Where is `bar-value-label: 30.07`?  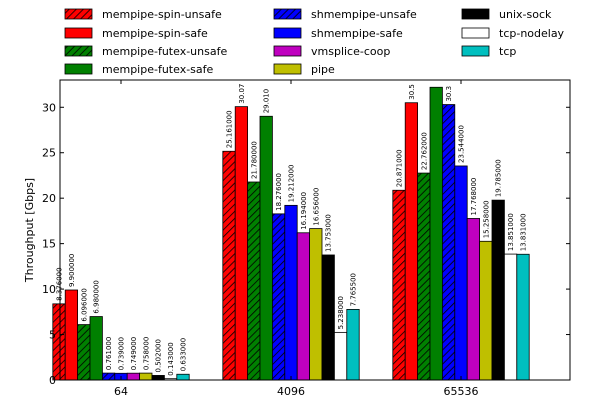 bar-value-label: 30.07 is located at coordinates (242, 94).